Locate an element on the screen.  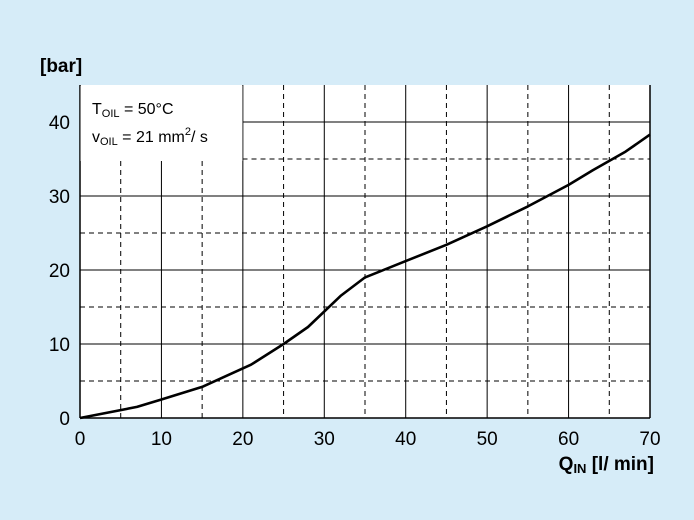
x-tick-label: 20 is located at coordinates (242, 439).